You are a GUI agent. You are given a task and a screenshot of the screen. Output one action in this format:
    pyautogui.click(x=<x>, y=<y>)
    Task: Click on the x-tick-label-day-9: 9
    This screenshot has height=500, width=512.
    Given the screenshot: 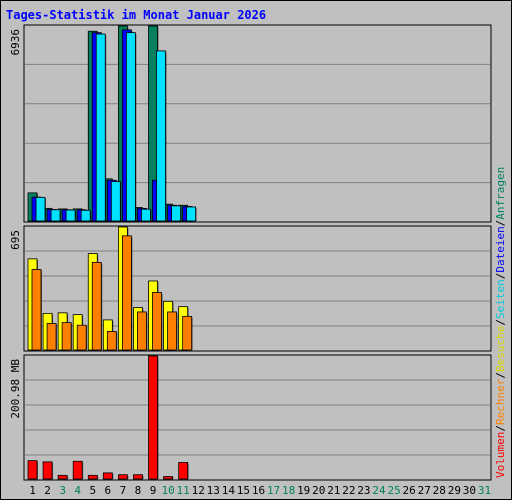 What is the action you would take?
    pyautogui.click(x=153, y=490)
    